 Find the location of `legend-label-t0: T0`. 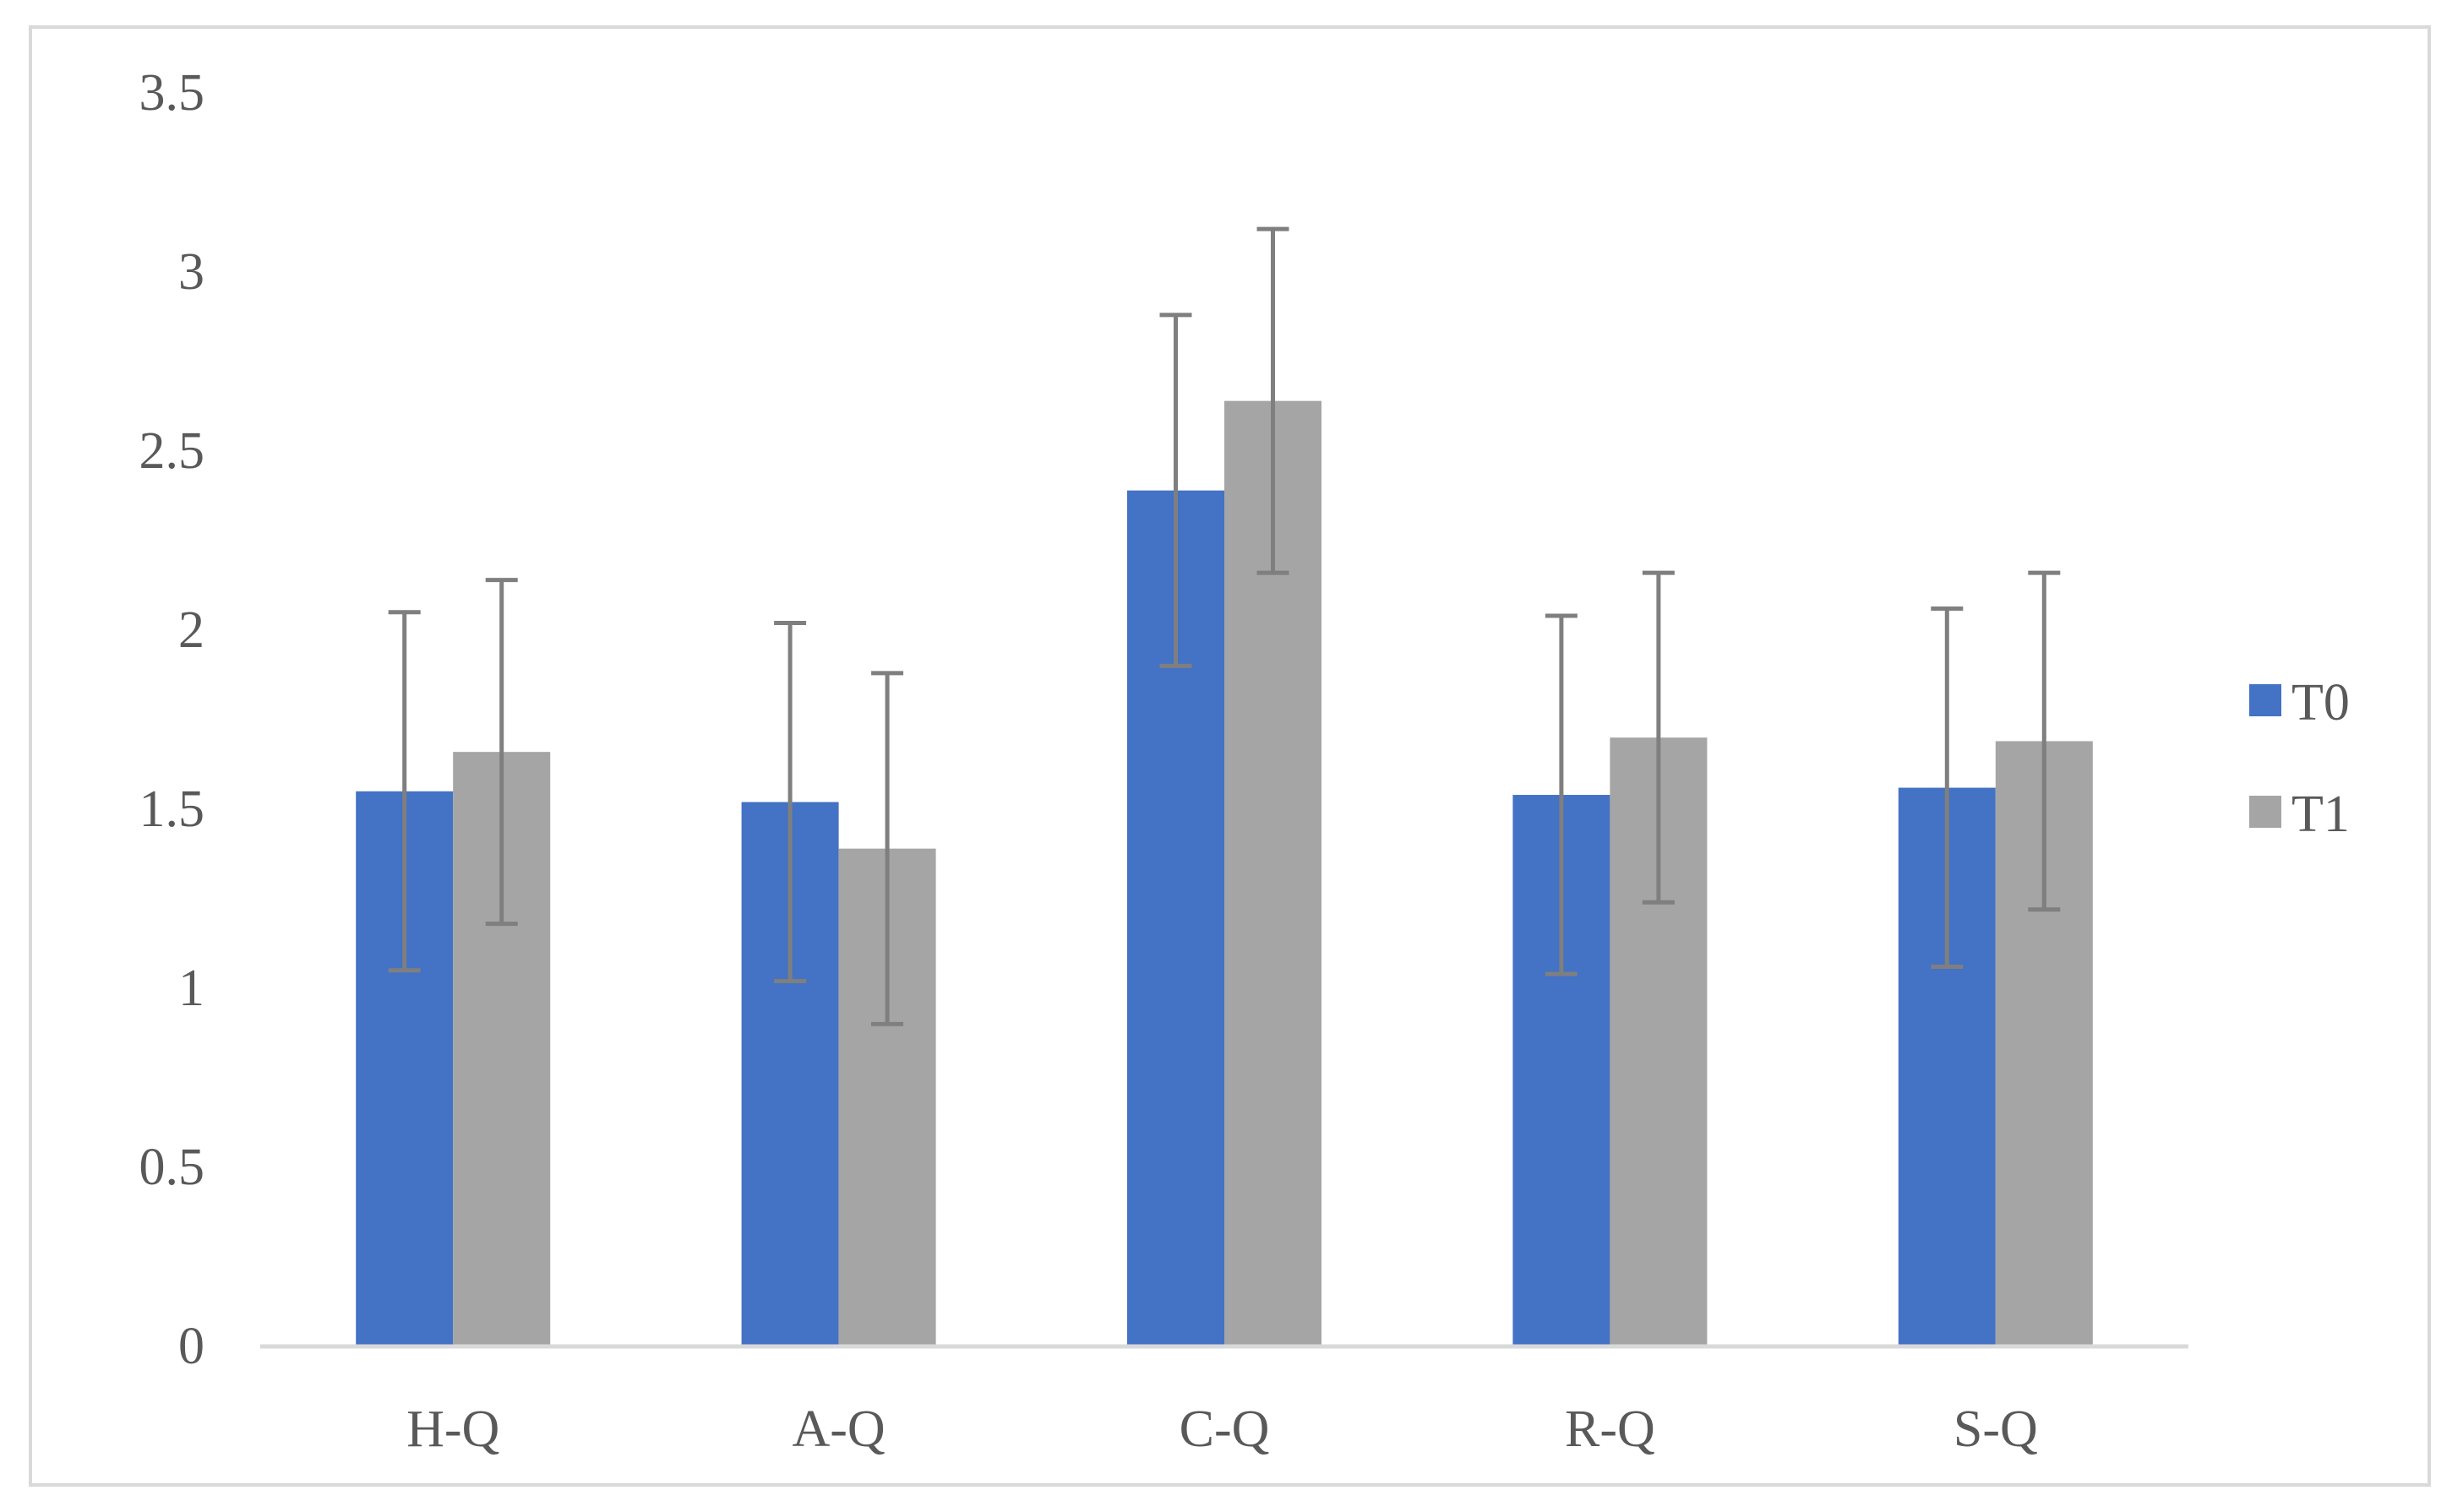

legend-label-t0: T0 is located at coordinates (2320, 703).